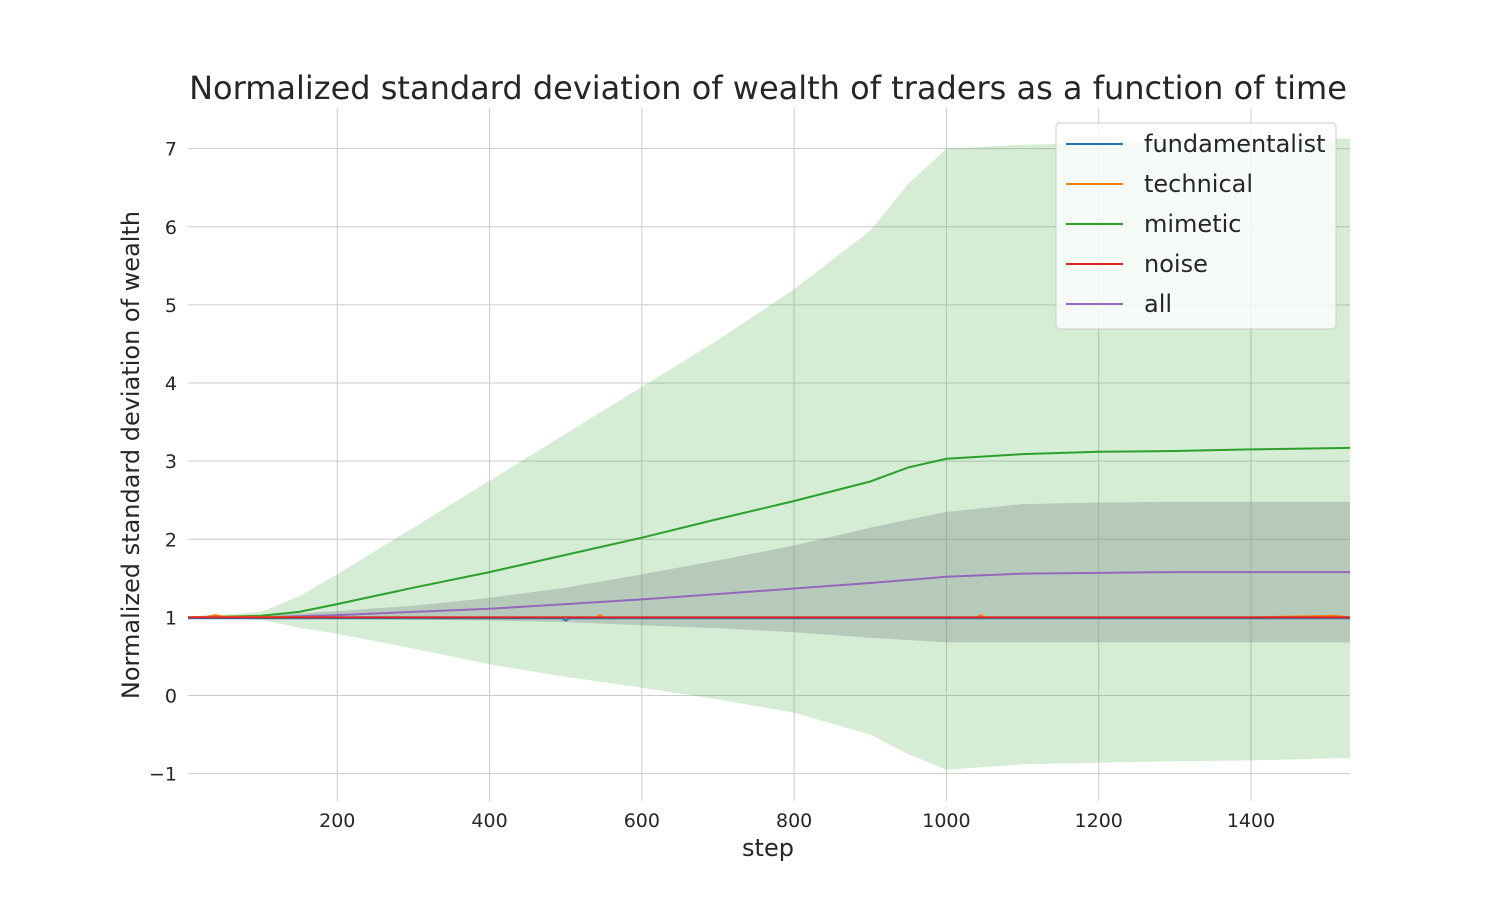 The image size is (1500, 900). I want to click on y-tick-label: 2, so click(171, 540).